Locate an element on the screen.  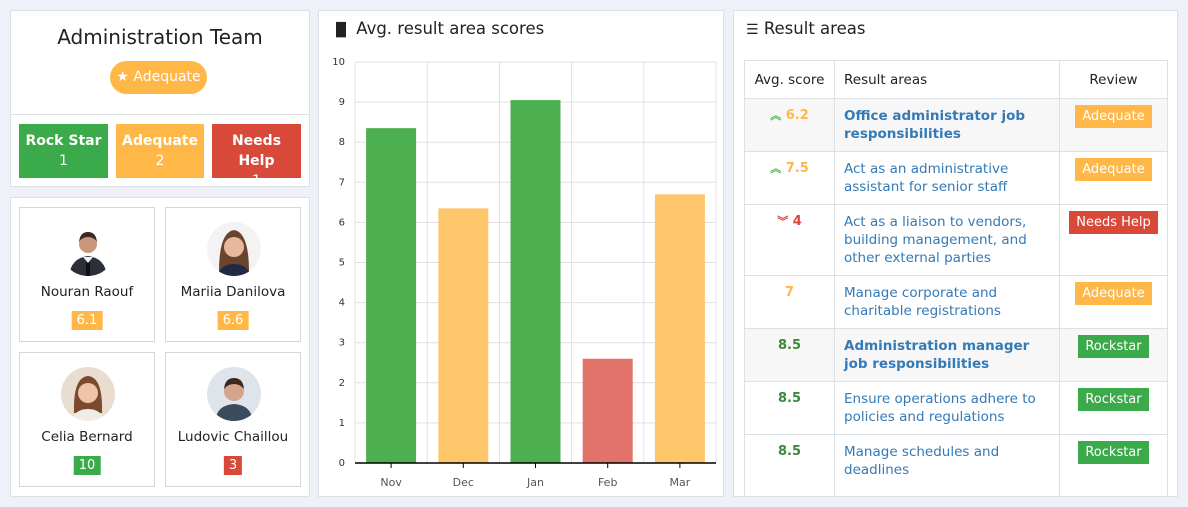
area-cell: Manage schedules and deadlines is located at coordinates (947, 465).